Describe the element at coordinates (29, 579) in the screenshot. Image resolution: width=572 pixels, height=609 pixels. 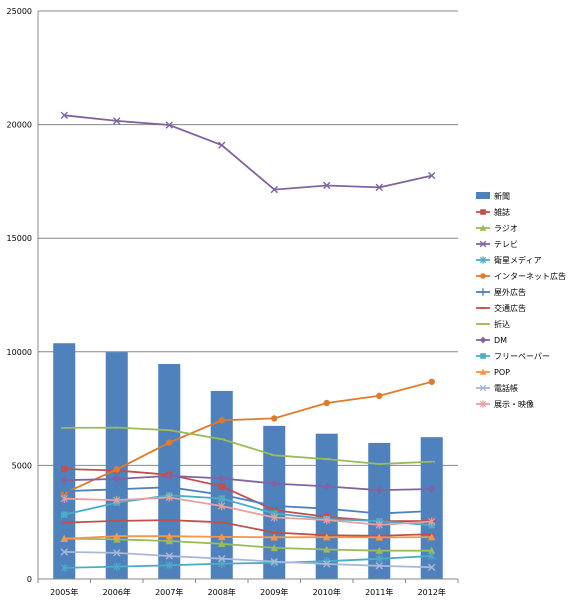
I see `y-tick-label: 0` at that location.